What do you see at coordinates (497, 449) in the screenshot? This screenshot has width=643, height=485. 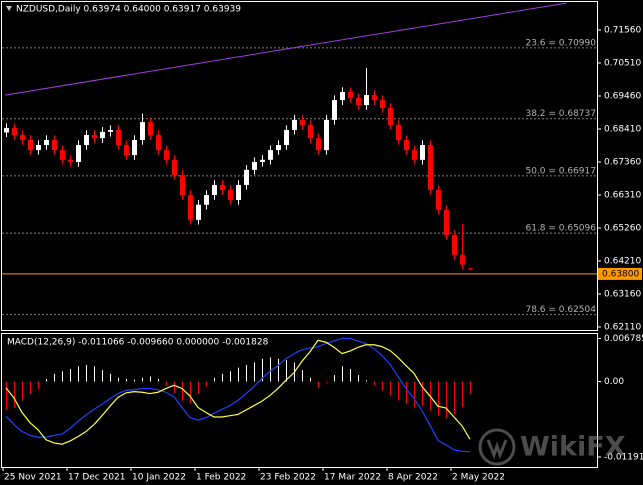 I see `watermark-logo-mark` at bounding box center [497, 449].